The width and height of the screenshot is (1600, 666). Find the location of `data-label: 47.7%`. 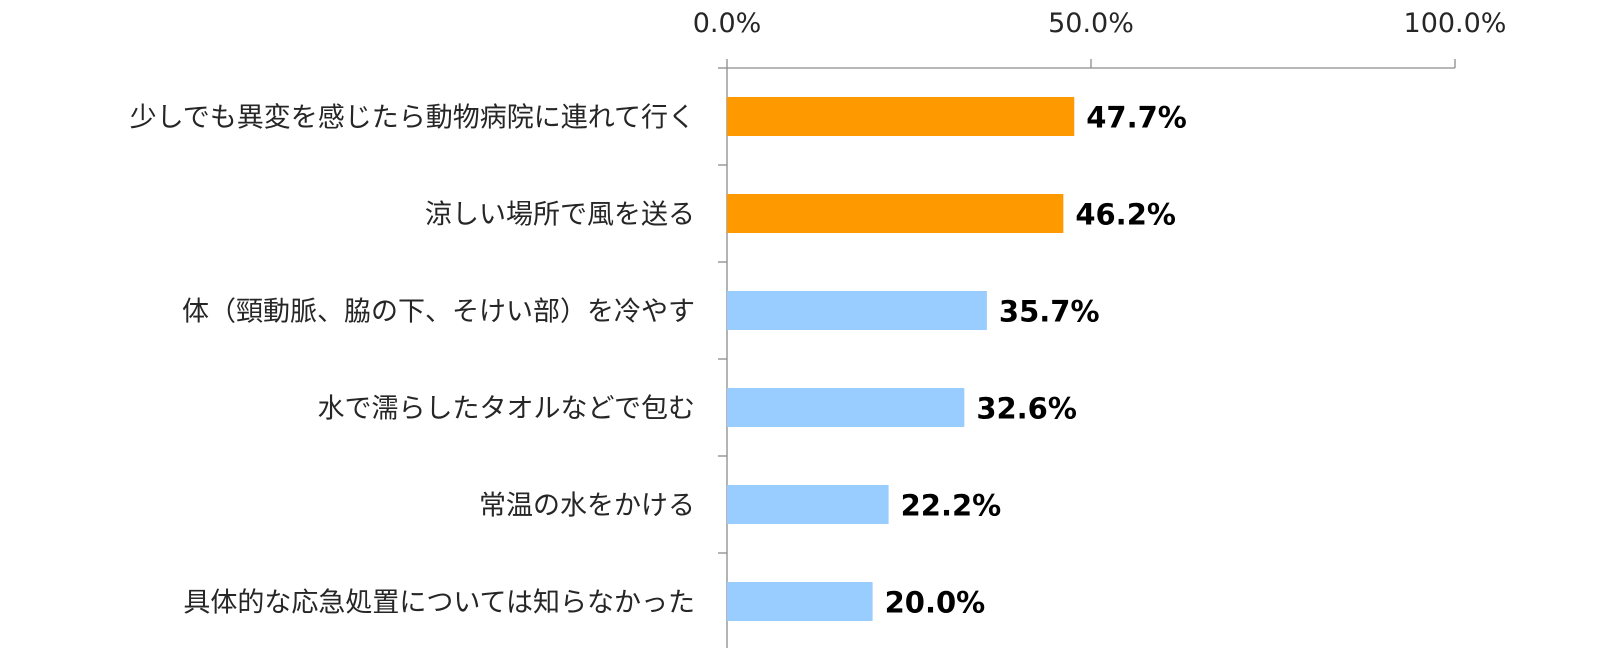

data-label: 47.7% is located at coordinates (1136, 118).